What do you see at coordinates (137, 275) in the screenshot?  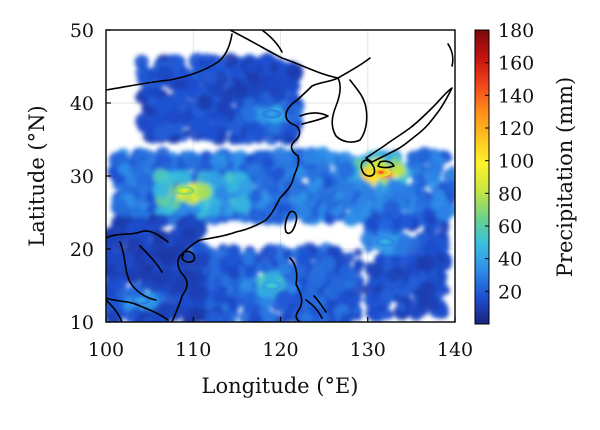 I see `indochina-borders` at bounding box center [137, 275].